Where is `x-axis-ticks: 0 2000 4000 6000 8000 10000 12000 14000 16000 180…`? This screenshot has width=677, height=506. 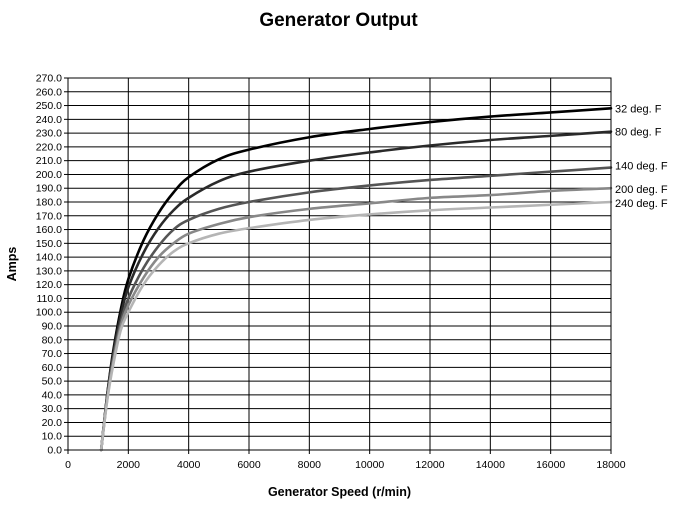
x-axis-ticks: 0 2000 4000 6000 8000 10000 12000 14000 16000 180… is located at coordinates (345, 460).